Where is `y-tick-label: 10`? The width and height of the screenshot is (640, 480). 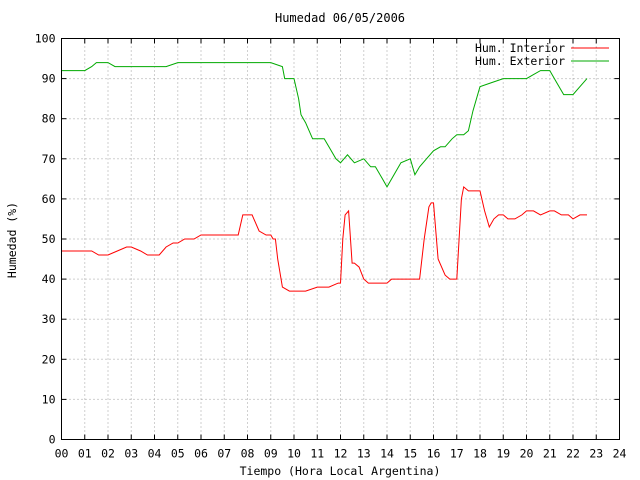
y-tick-label: 10 is located at coordinates (49, 399).